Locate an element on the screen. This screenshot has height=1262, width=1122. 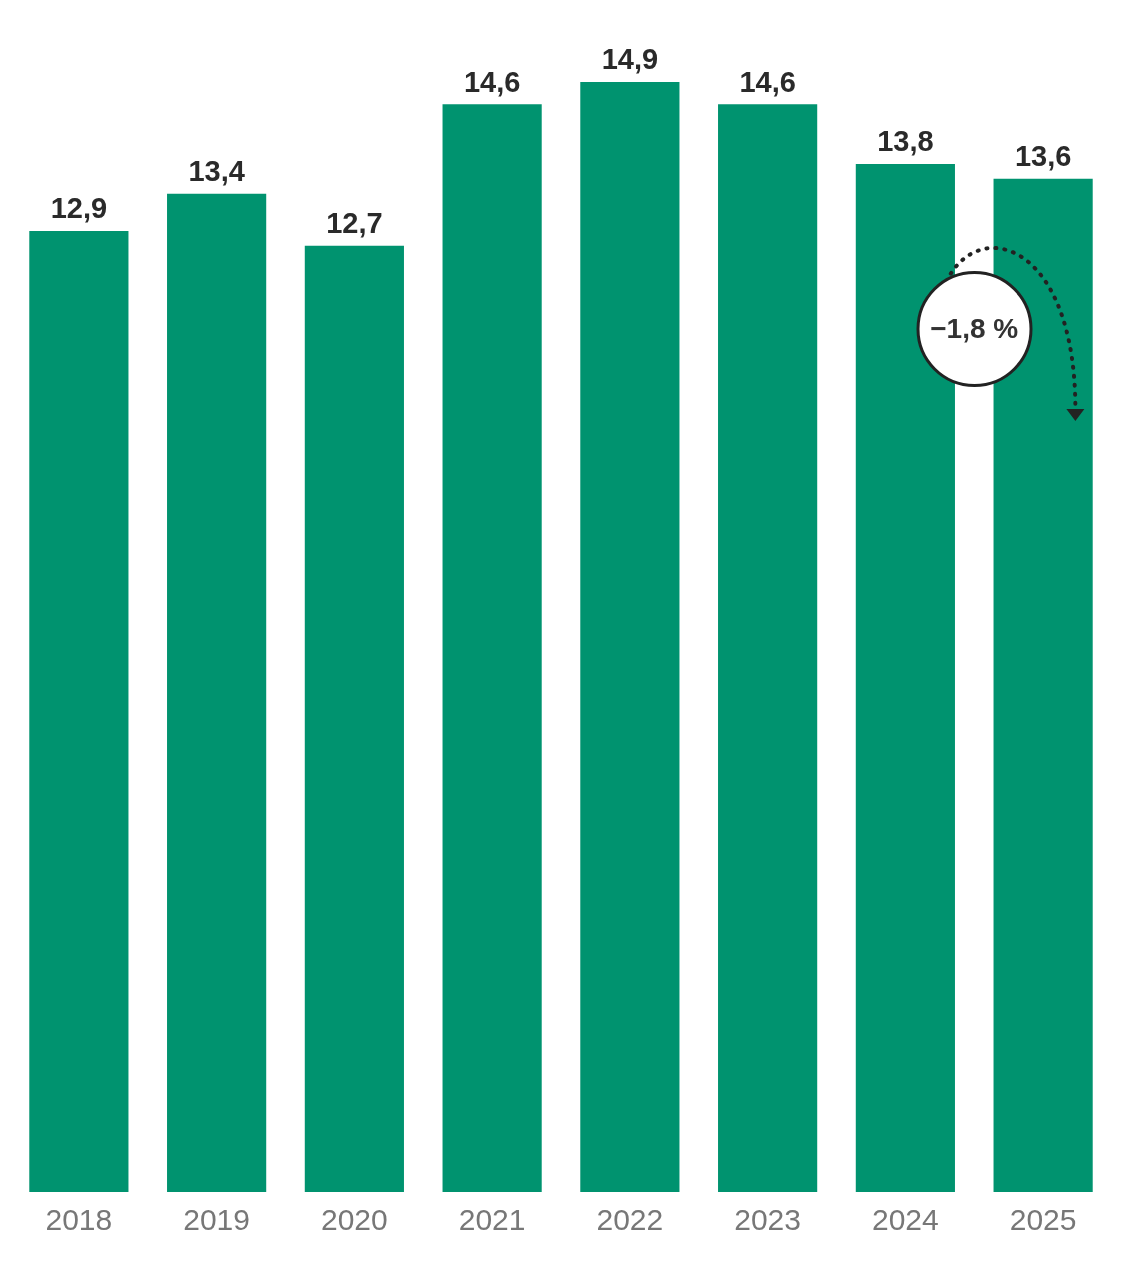
data-label: 13,6 is located at coordinates (1043, 156).